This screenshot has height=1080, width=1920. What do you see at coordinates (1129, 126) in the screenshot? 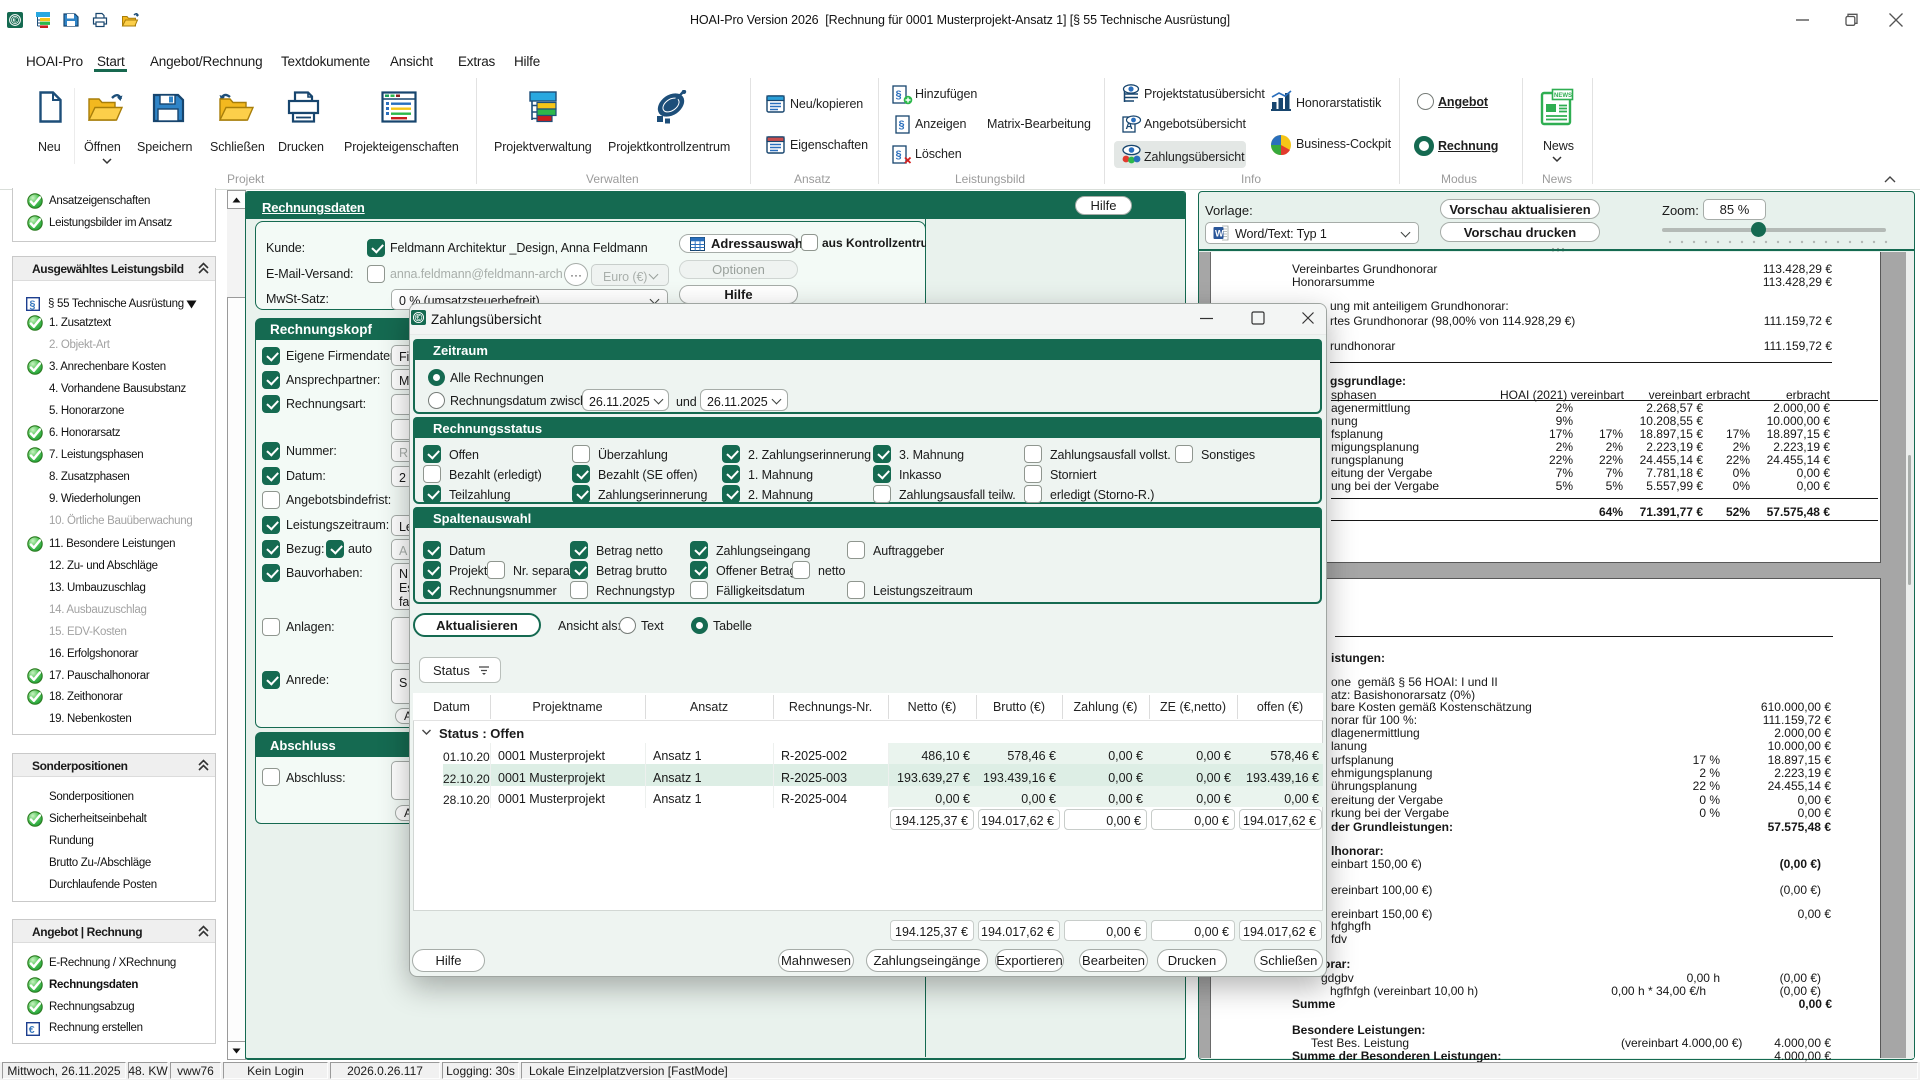
I see `svg-text: A` at bounding box center [1129, 126].